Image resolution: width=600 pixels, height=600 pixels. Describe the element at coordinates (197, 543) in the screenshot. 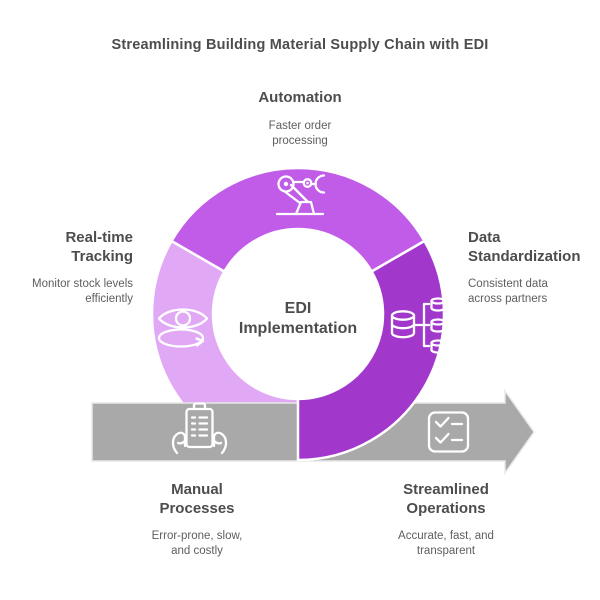

I see `desc-manual-processes: Error-prone, slow, and costly` at that location.